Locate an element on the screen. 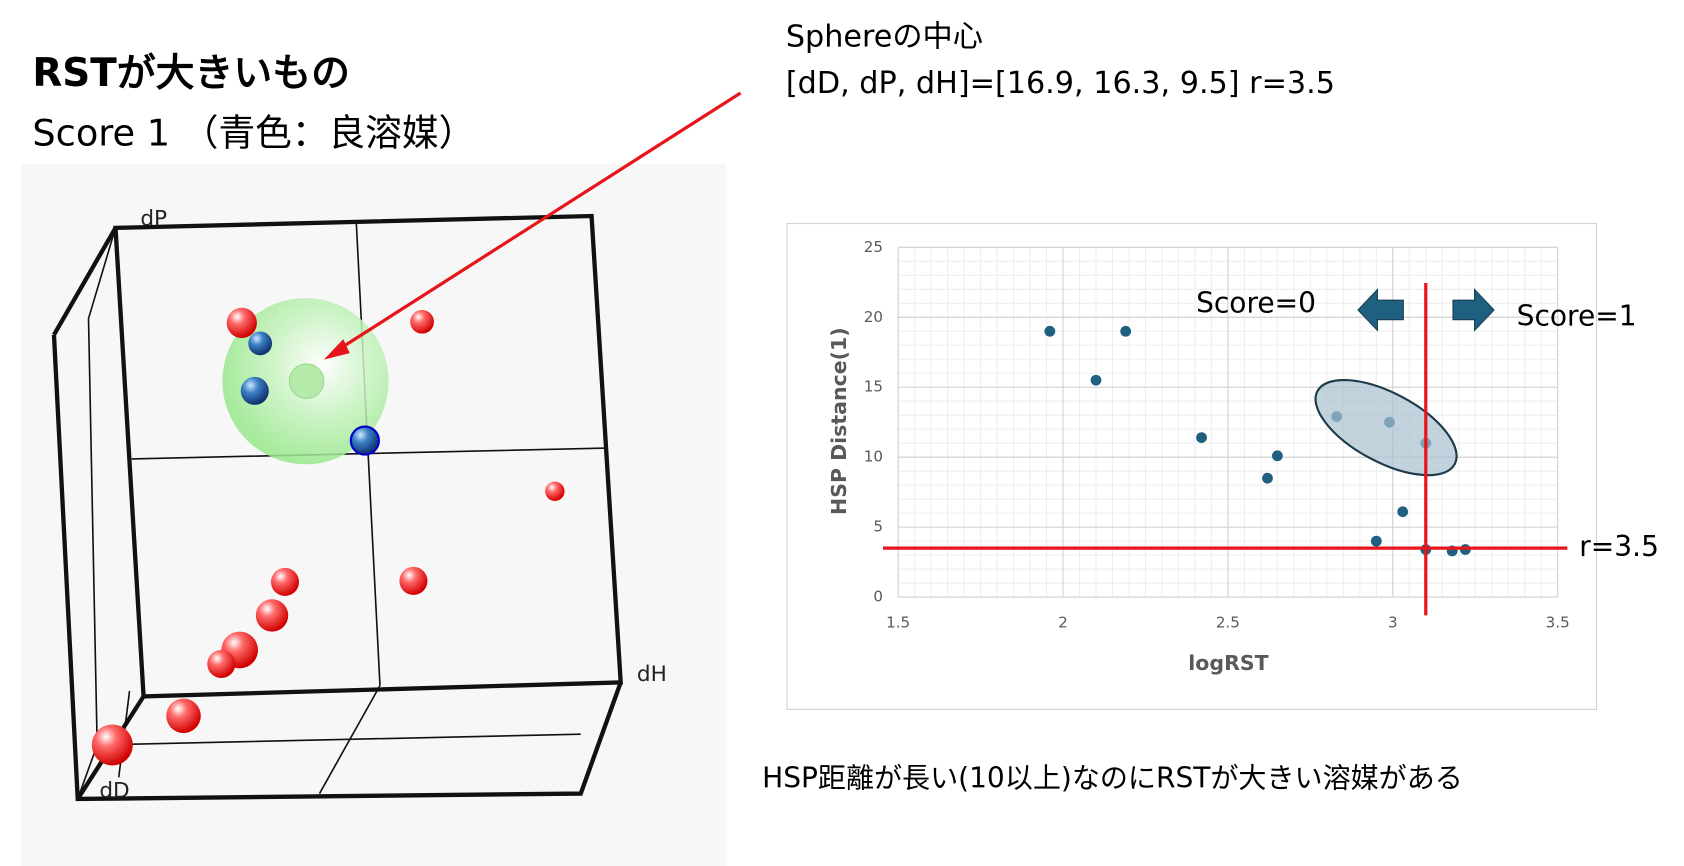  x-tick-label: 2.5 is located at coordinates (1228, 622).